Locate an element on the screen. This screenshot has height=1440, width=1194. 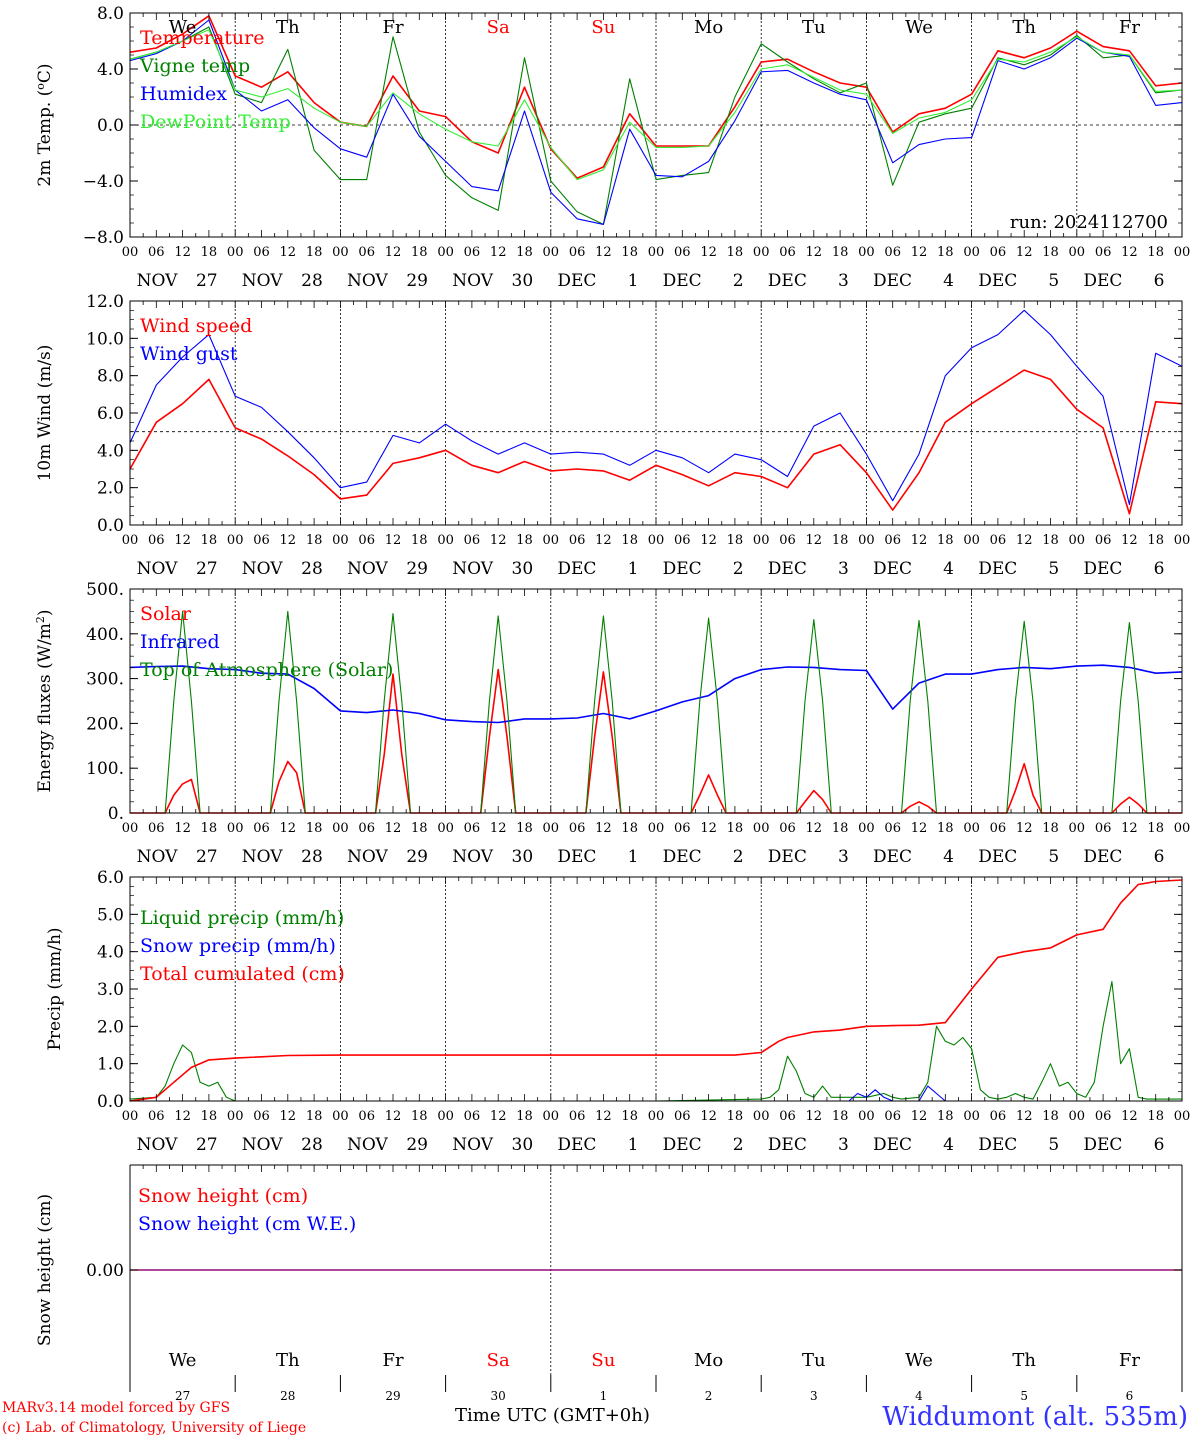
date-label-day-0-9: 6 is located at coordinates (1159, 281).